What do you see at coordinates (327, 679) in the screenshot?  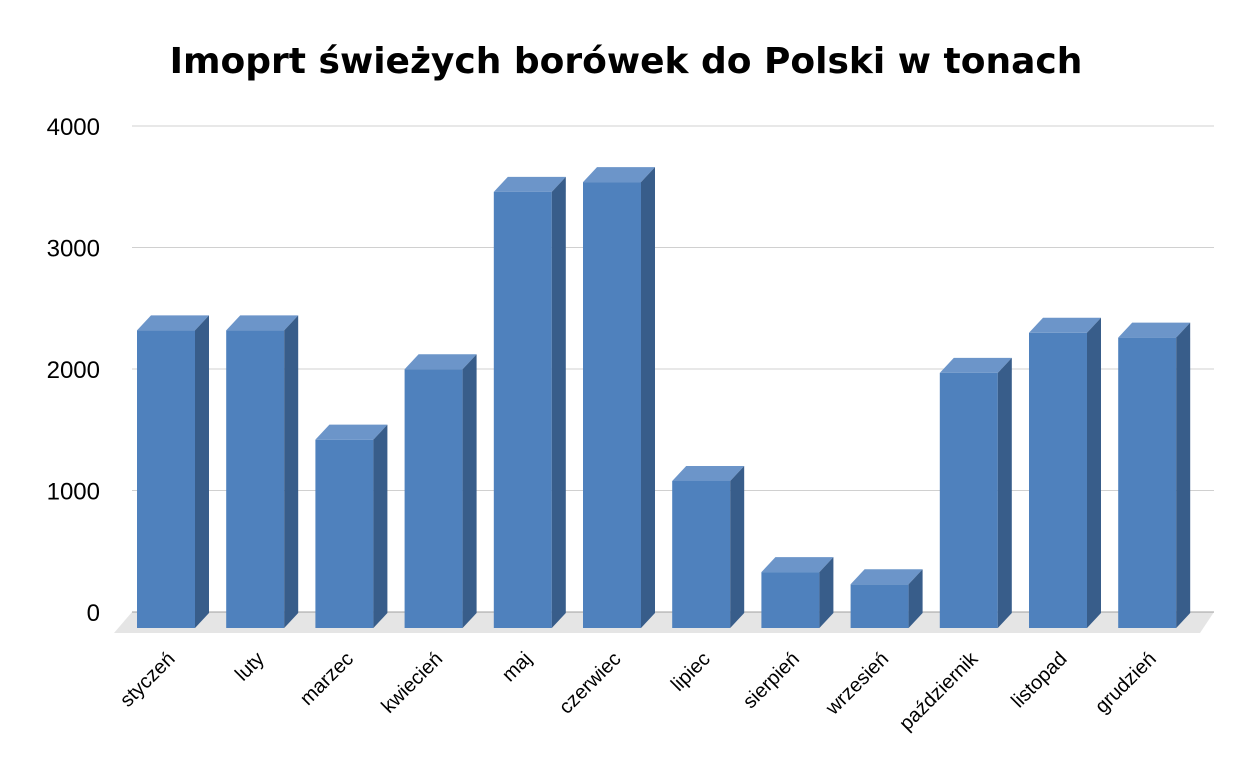 I see `x-tick-label: marzec` at bounding box center [327, 679].